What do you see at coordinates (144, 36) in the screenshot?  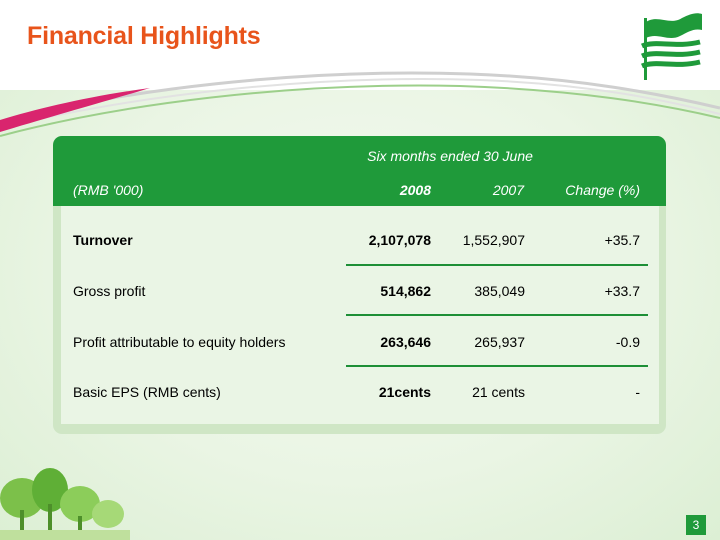 I see `slide-title: Financial Highlights` at bounding box center [144, 36].